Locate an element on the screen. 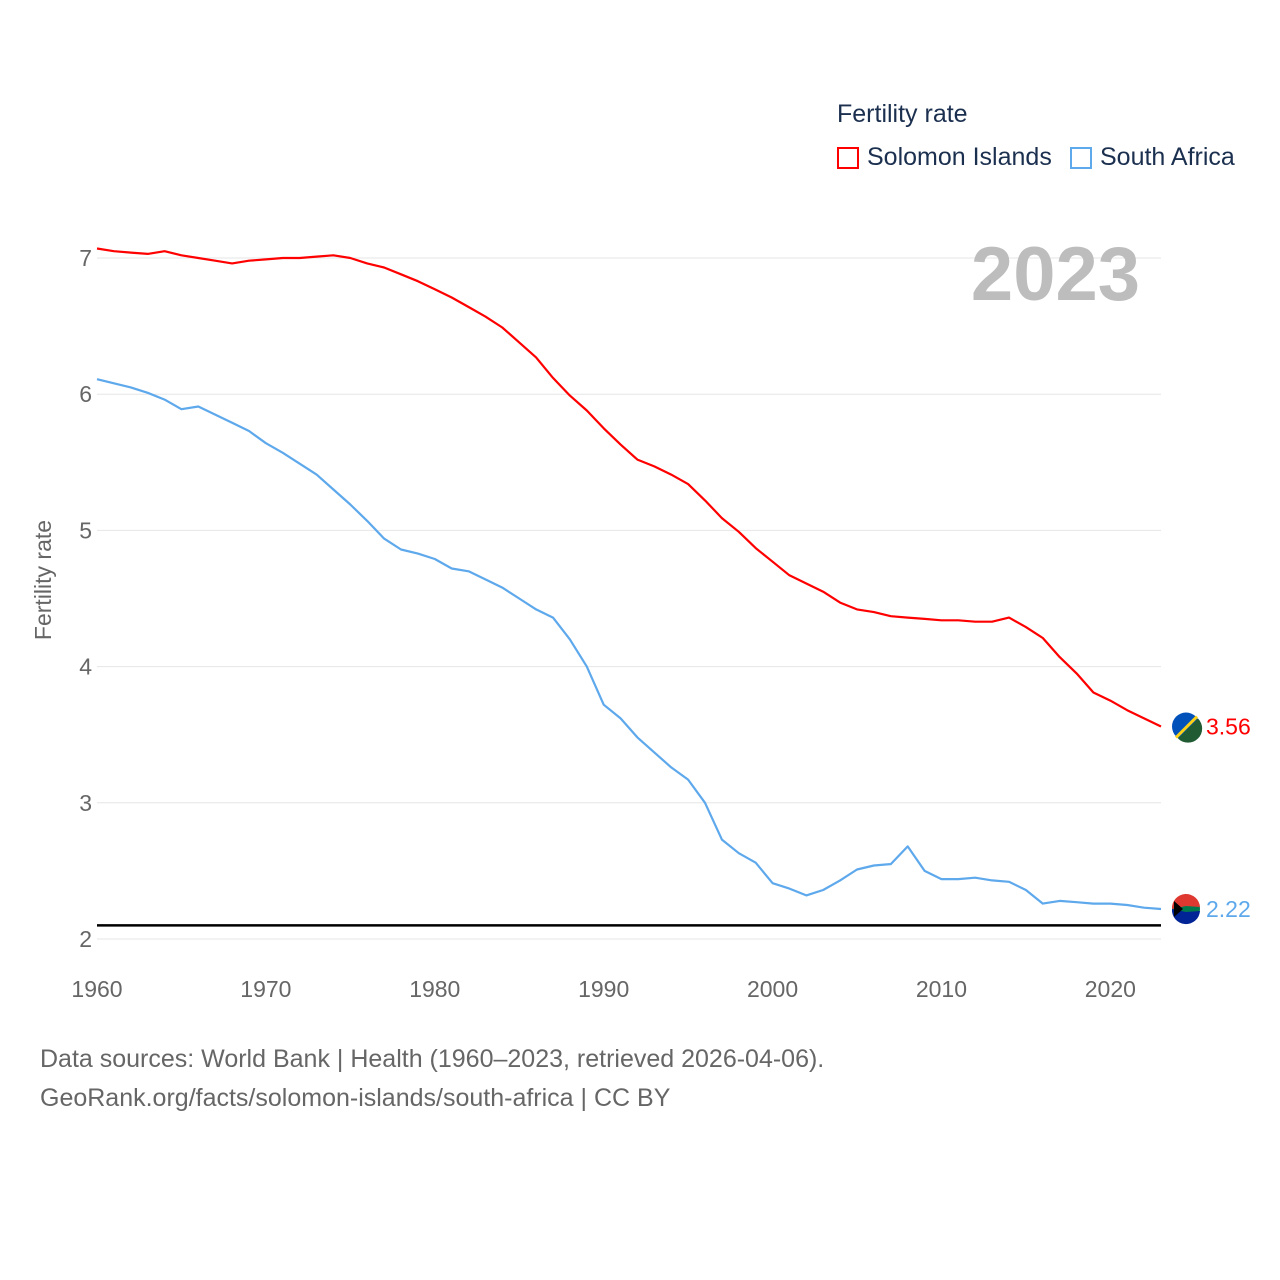 The image size is (1280, 1280). x-tick-label: 2010 is located at coordinates (941, 989).